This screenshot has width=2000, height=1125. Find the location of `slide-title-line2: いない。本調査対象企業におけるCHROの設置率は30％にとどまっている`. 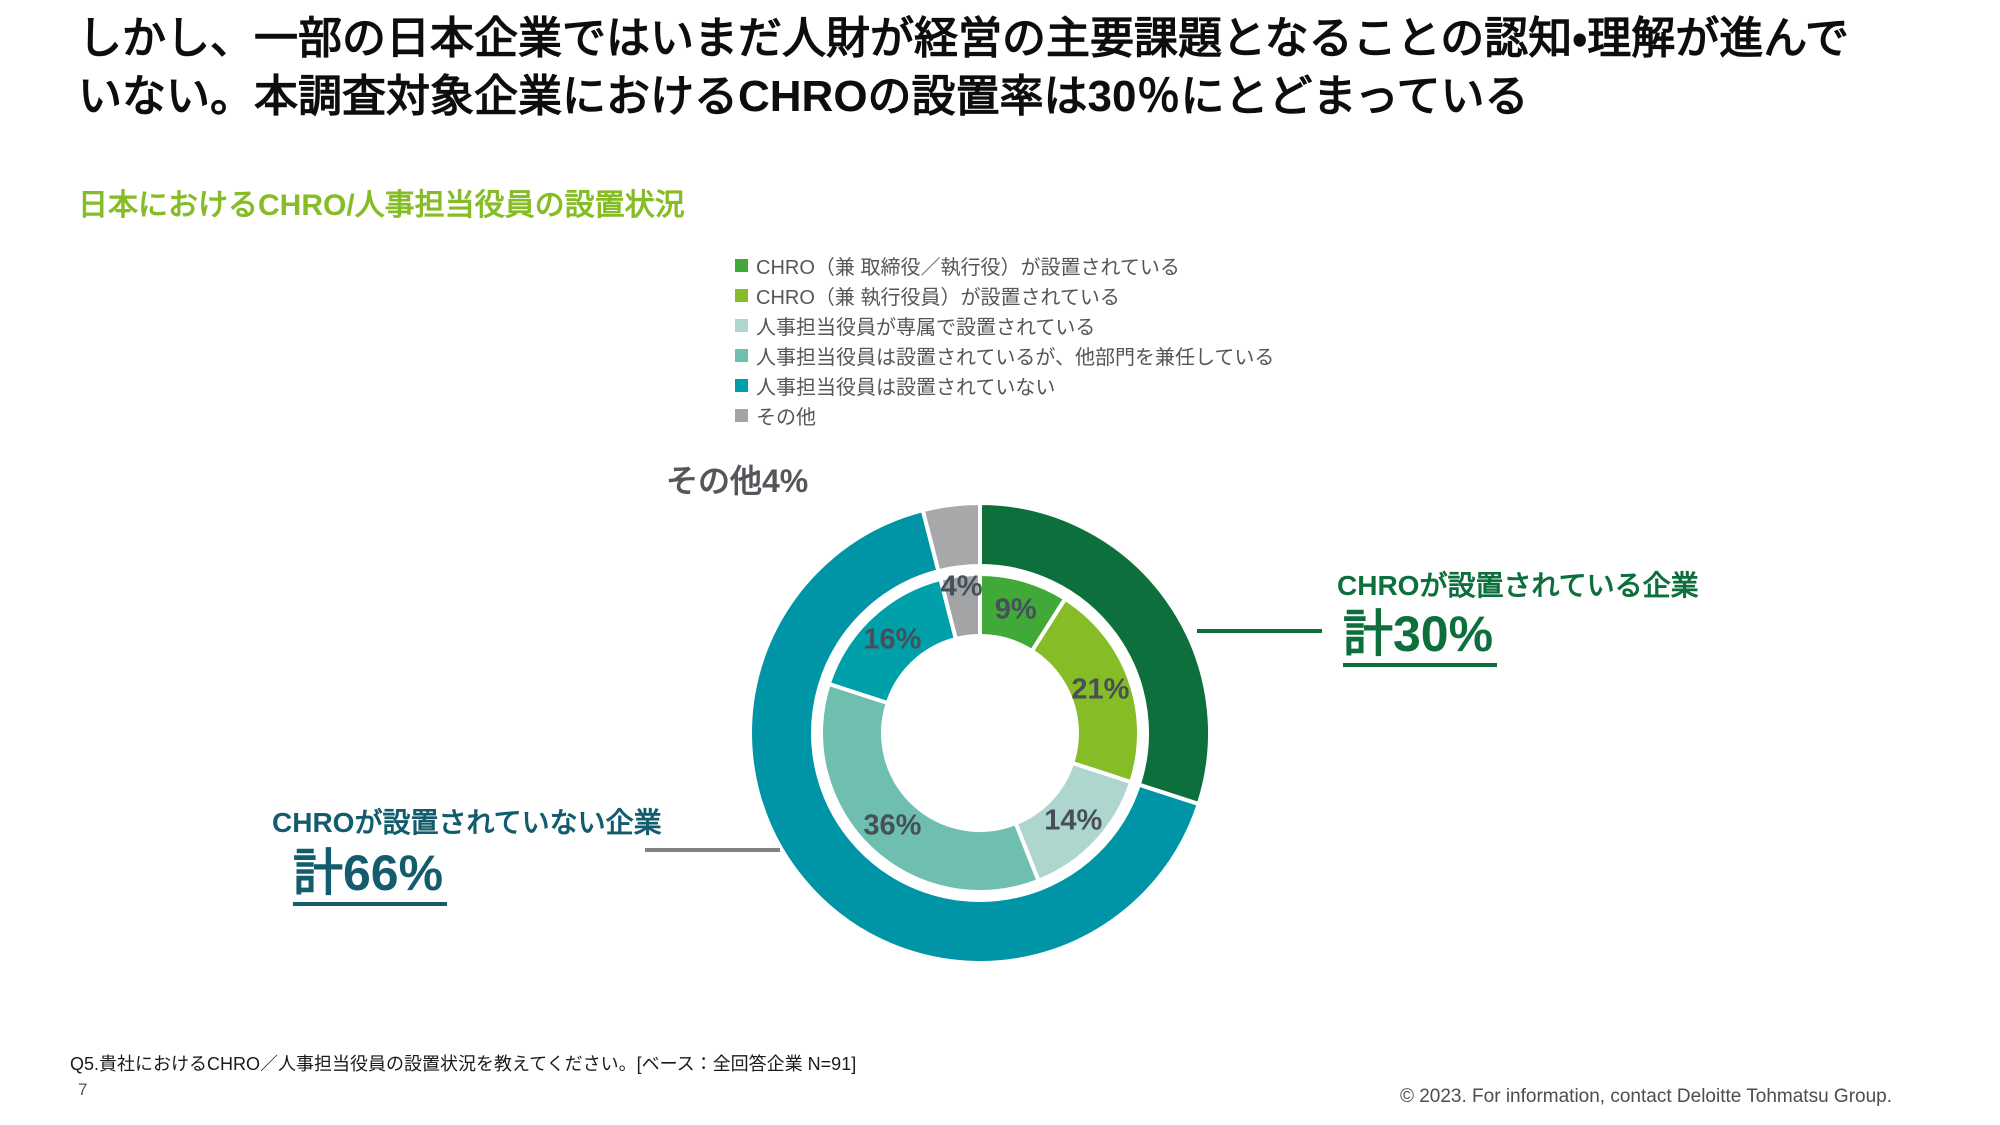

slide-title-line2: いない。本調査対象企業におけるCHROの設置率は30％にとどまっている is located at coordinates (803, 97).